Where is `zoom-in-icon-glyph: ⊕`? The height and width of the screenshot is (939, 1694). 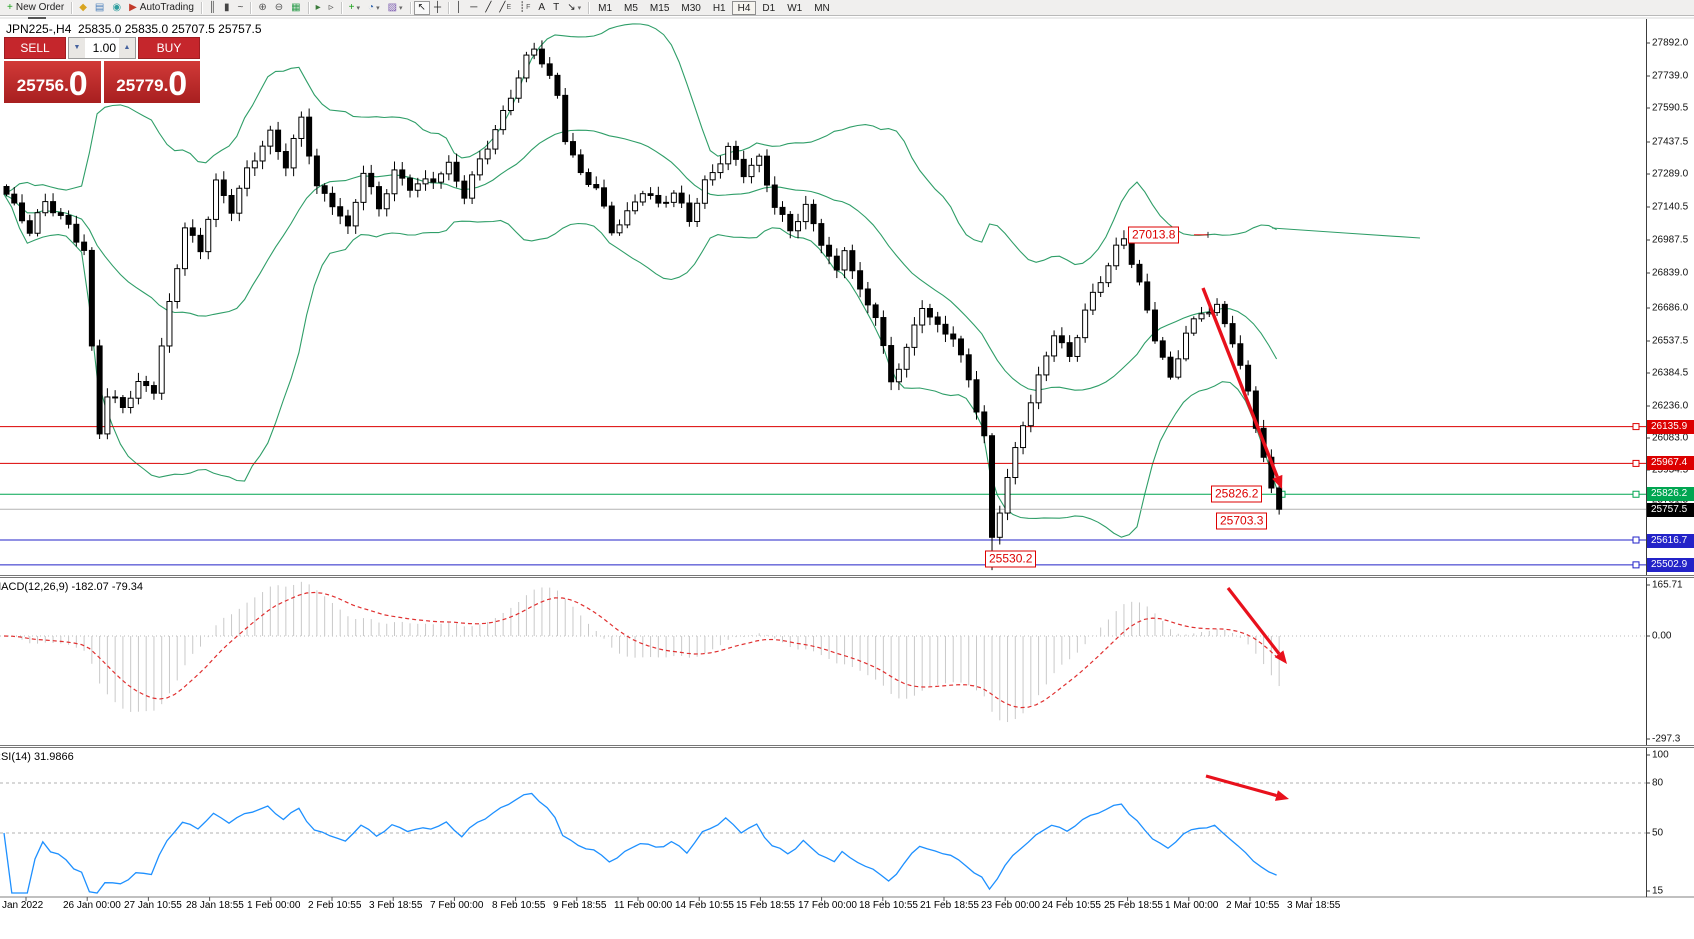
zoom-in-icon-glyph: ⊕ is located at coordinates (262, 7).